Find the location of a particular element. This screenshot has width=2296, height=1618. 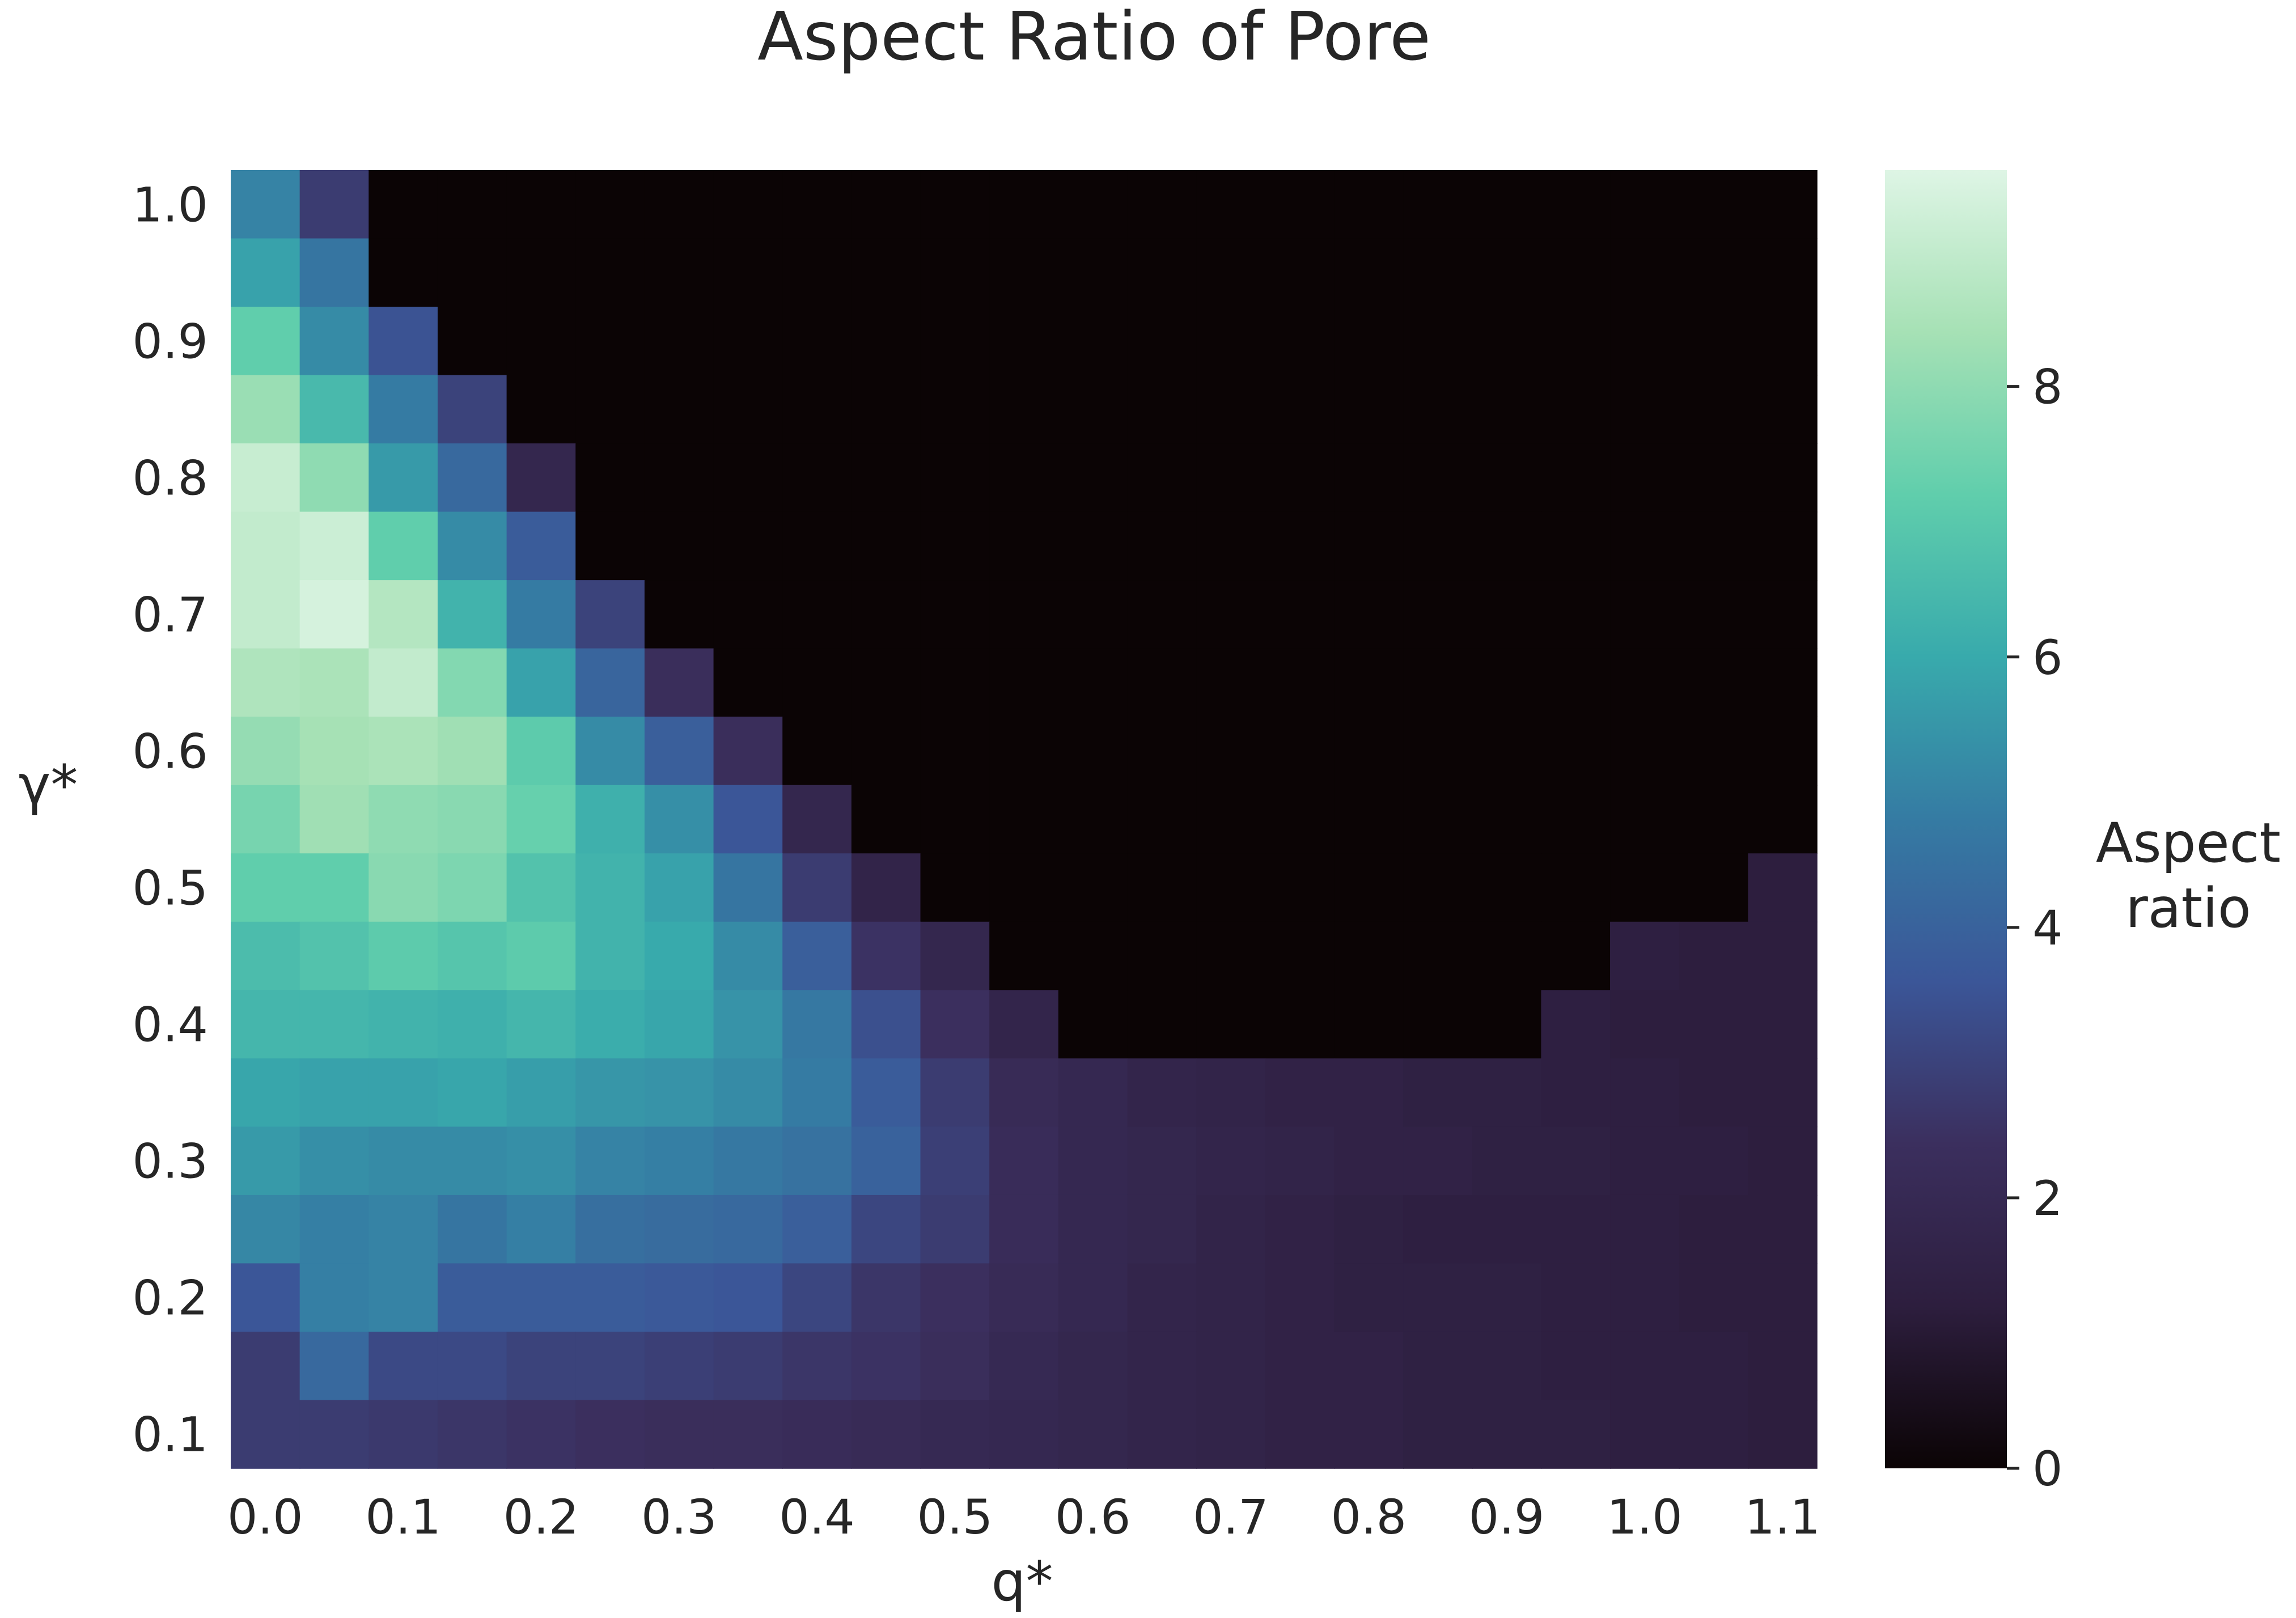

y-tick-label: 0.6 is located at coordinates (170, 751).